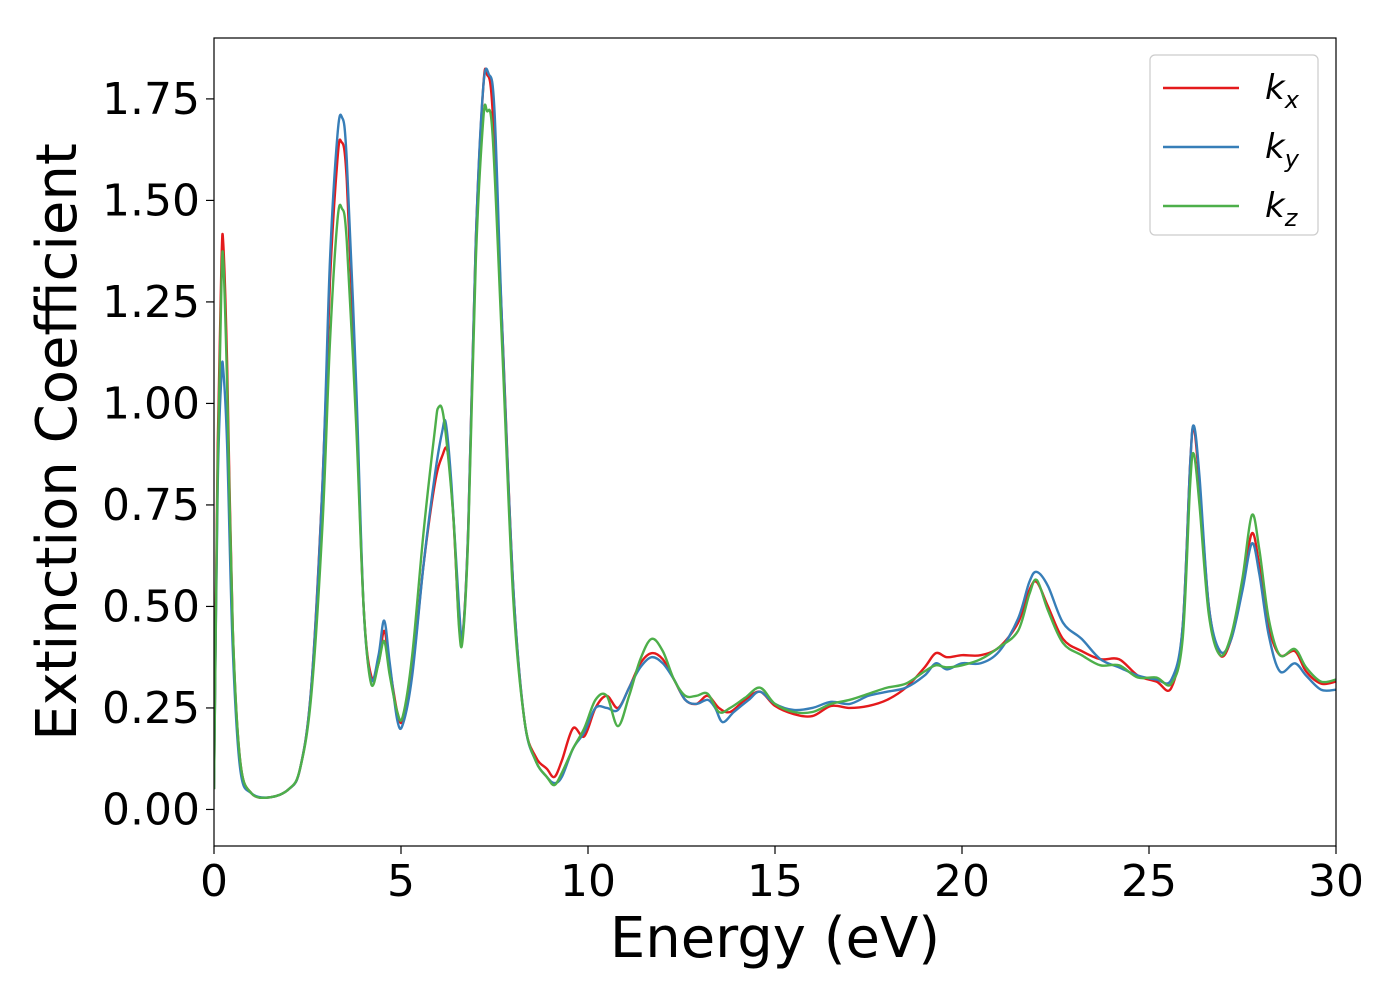 The width and height of the screenshot is (1400, 1000). Describe the element at coordinates (57, 442) in the screenshot. I see `y-axis-label: Extinction Coefficient` at that location.